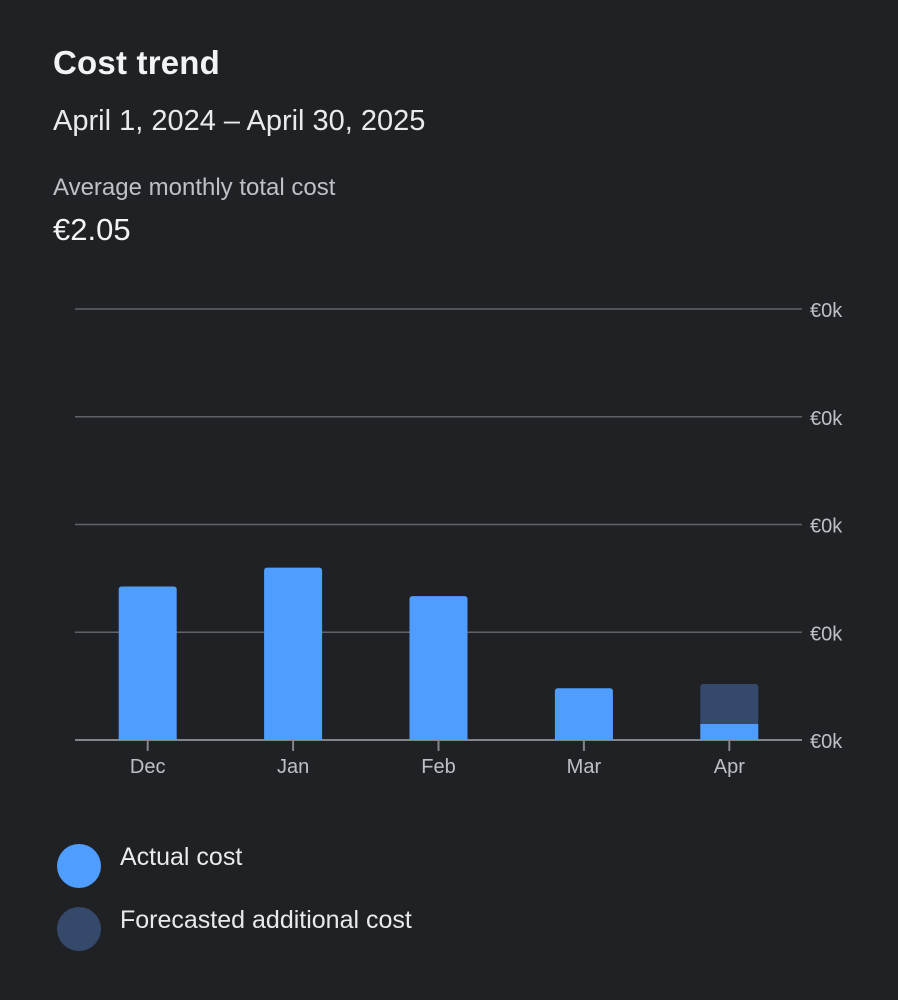 The height and width of the screenshot is (1000, 898). Describe the element at coordinates (239, 121) in the screenshot. I see `date-range: April 1, 2024 – April 30, 2025` at that location.